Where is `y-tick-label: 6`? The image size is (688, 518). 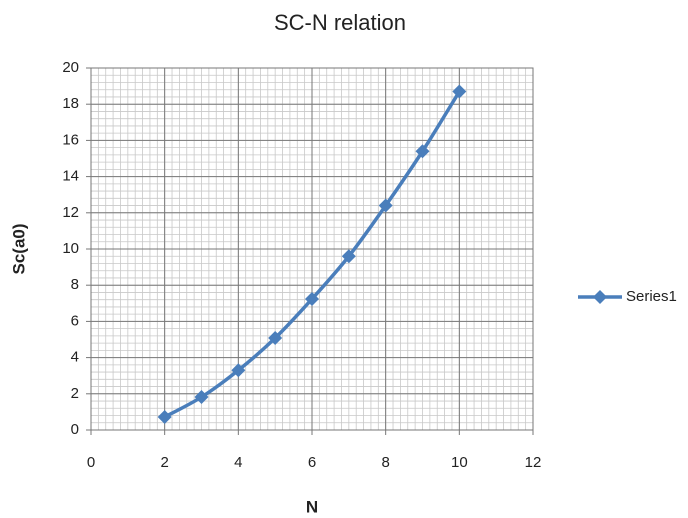
y-tick-label: 6 is located at coordinates (75, 320).